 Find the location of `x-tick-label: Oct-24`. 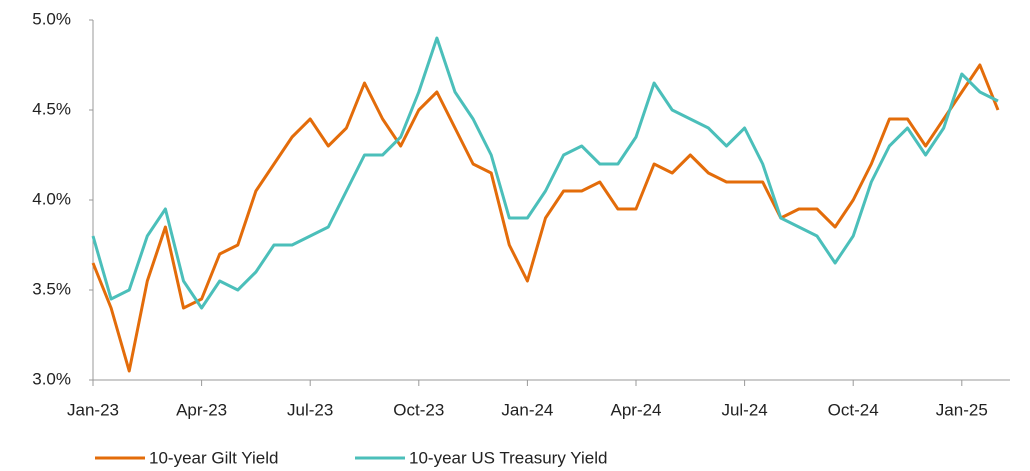

x-tick-label: Oct-24 is located at coordinates (853, 409).